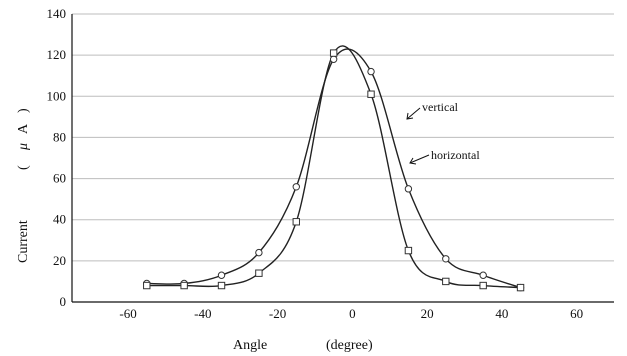 Image resolution: width=627 pixels, height=356 pixels. What do you see at coordinates (59, 219) in the screenshot?
I see `y-tick-label-40: 40` at bounding box center [59, 219].